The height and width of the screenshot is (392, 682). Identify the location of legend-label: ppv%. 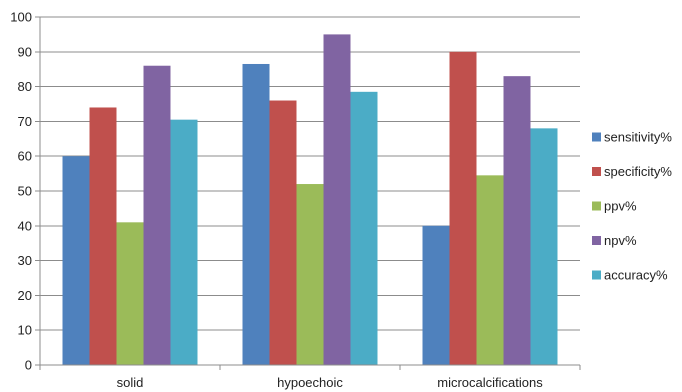
(620, 206).